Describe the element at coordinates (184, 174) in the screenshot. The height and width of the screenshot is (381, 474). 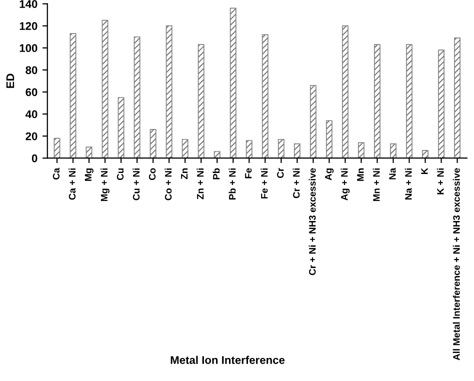
I see `x-tick-label: Zn` at that location.